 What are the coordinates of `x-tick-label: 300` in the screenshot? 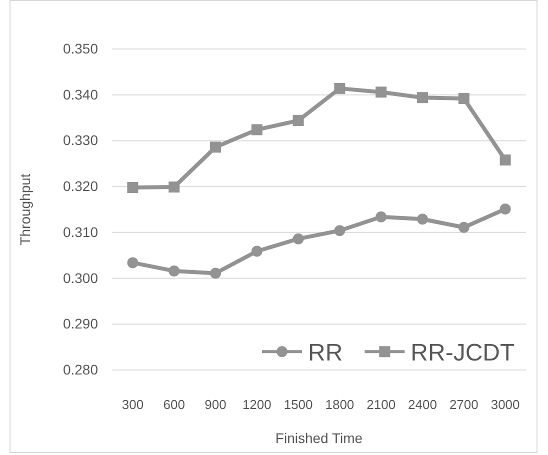 It's located at (133, 404).